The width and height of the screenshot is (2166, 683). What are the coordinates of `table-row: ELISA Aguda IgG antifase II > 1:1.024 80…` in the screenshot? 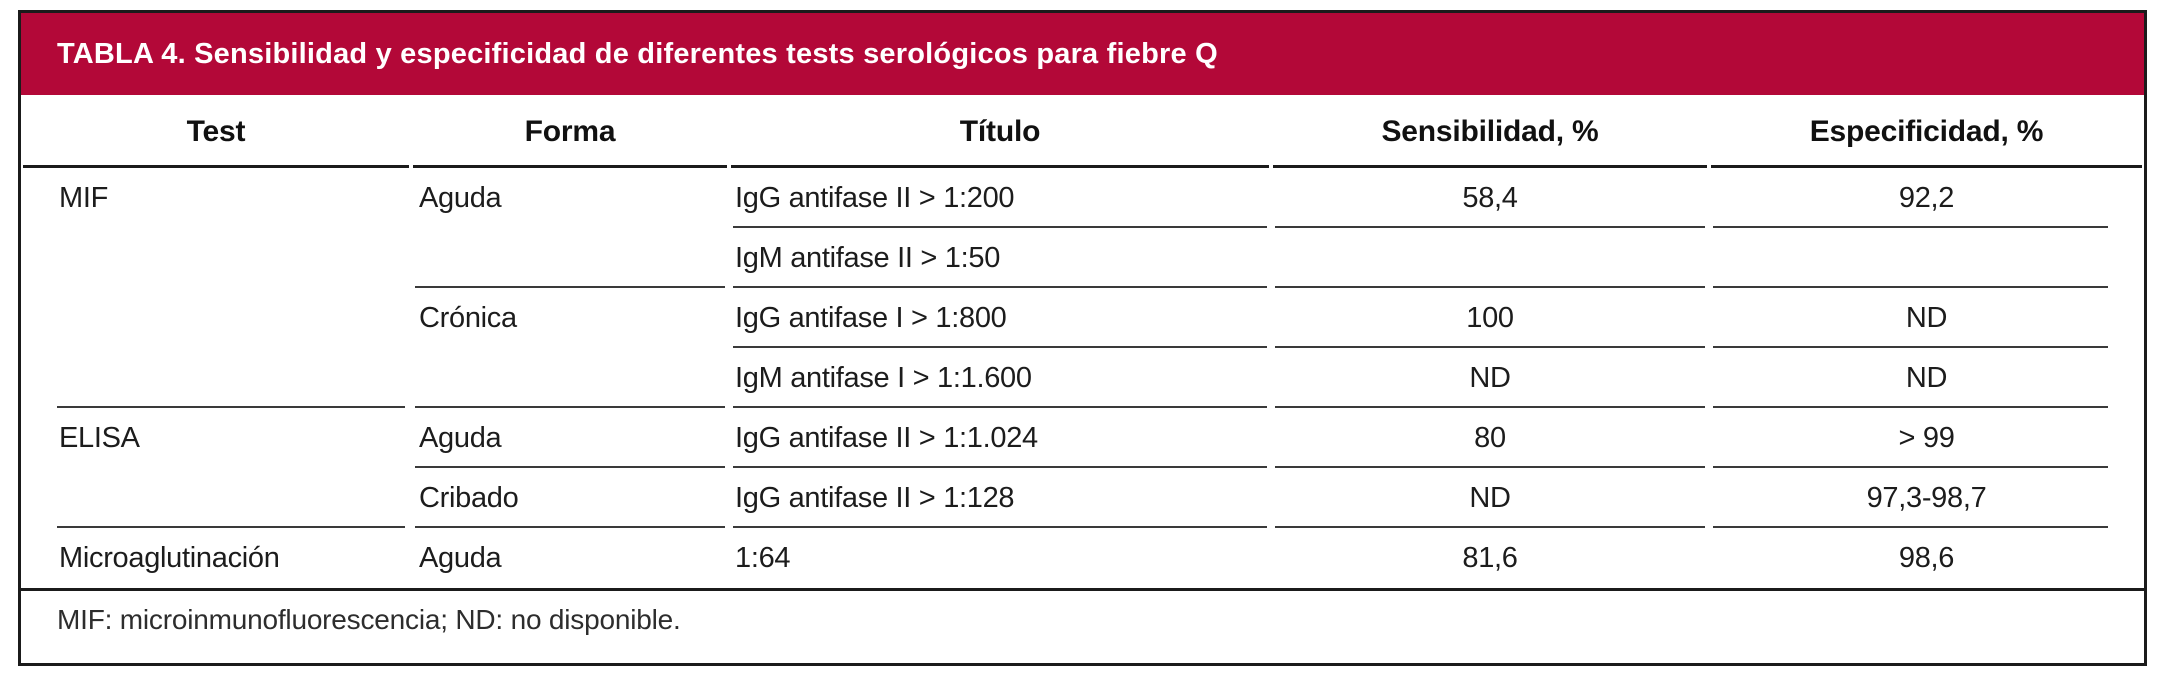 It's located at (1082, 438).